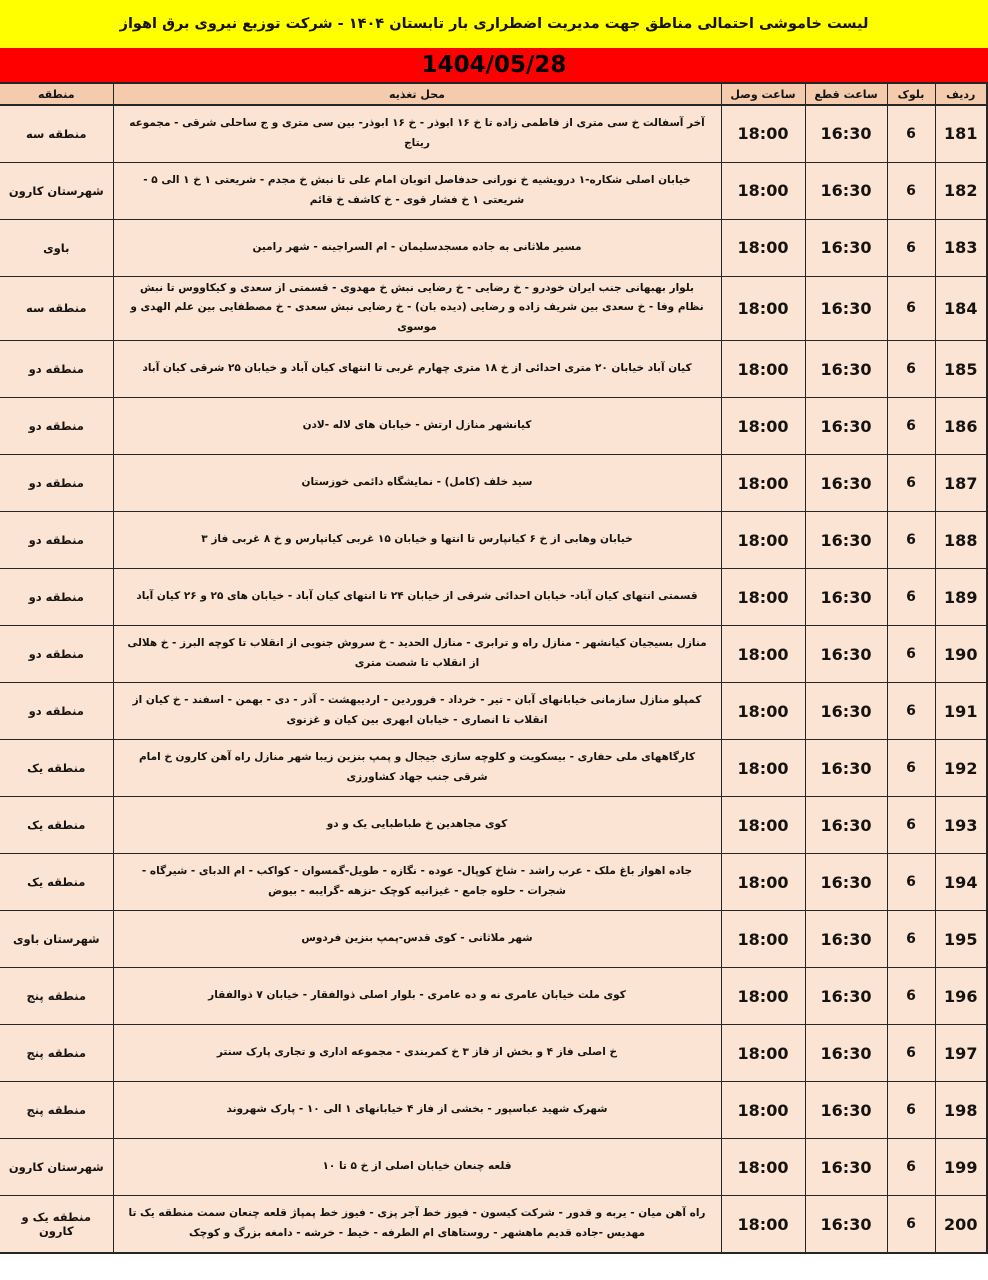 This screenshot has width=988, height=1280. Describe the element at coordinates (417, 825) in the screenshot. I see `feeding-location-cell: کوی مجاهدین خ طباطبایی یک و دو` at that location.